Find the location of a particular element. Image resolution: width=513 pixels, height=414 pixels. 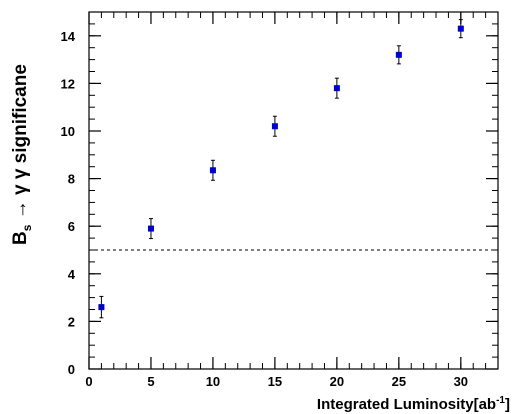

y-tick-label: 2 is located at coordinates (71, 321).